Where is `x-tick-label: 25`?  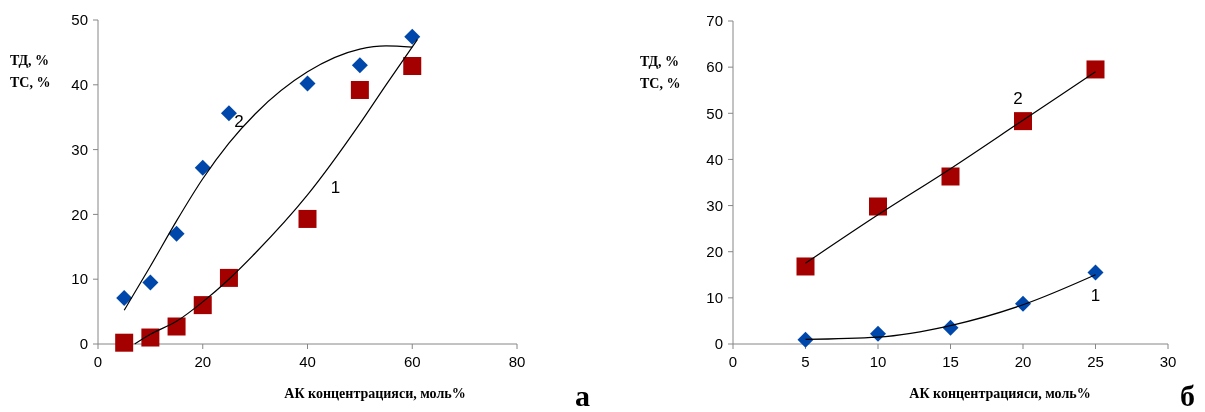 x-tick-label: 25 is located at coordinates (1095, 361).